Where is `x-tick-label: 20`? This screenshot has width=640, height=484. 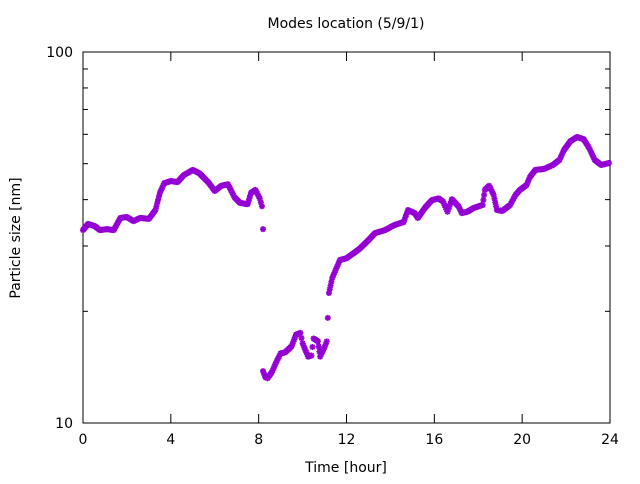 x-tick-label: 20 is located at coordinates (522, 440).